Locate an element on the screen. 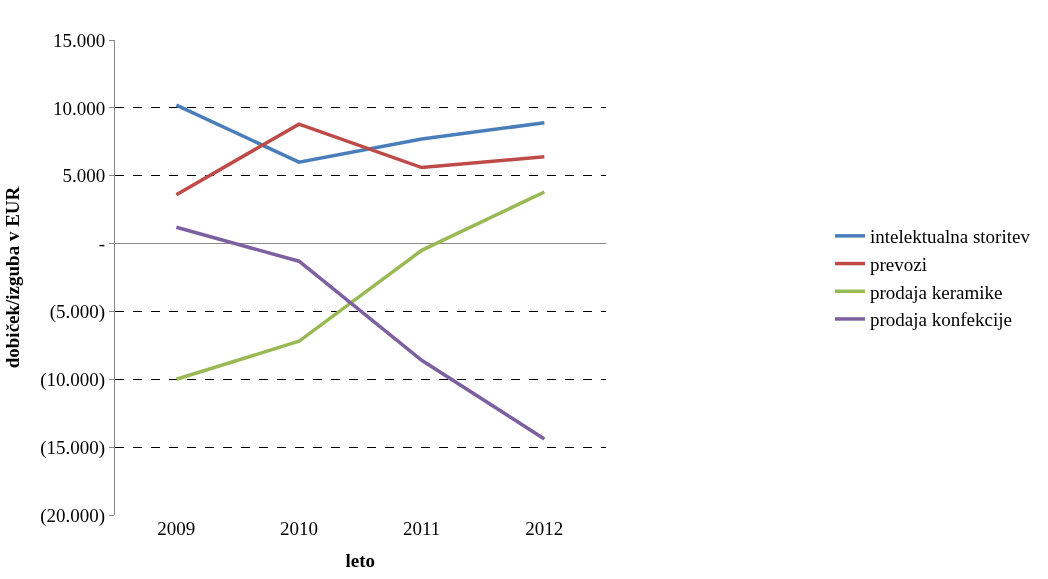 This screenshot has width=1048, height=579. y-tick-label: (20.000) is located at coordinates (73, 515).